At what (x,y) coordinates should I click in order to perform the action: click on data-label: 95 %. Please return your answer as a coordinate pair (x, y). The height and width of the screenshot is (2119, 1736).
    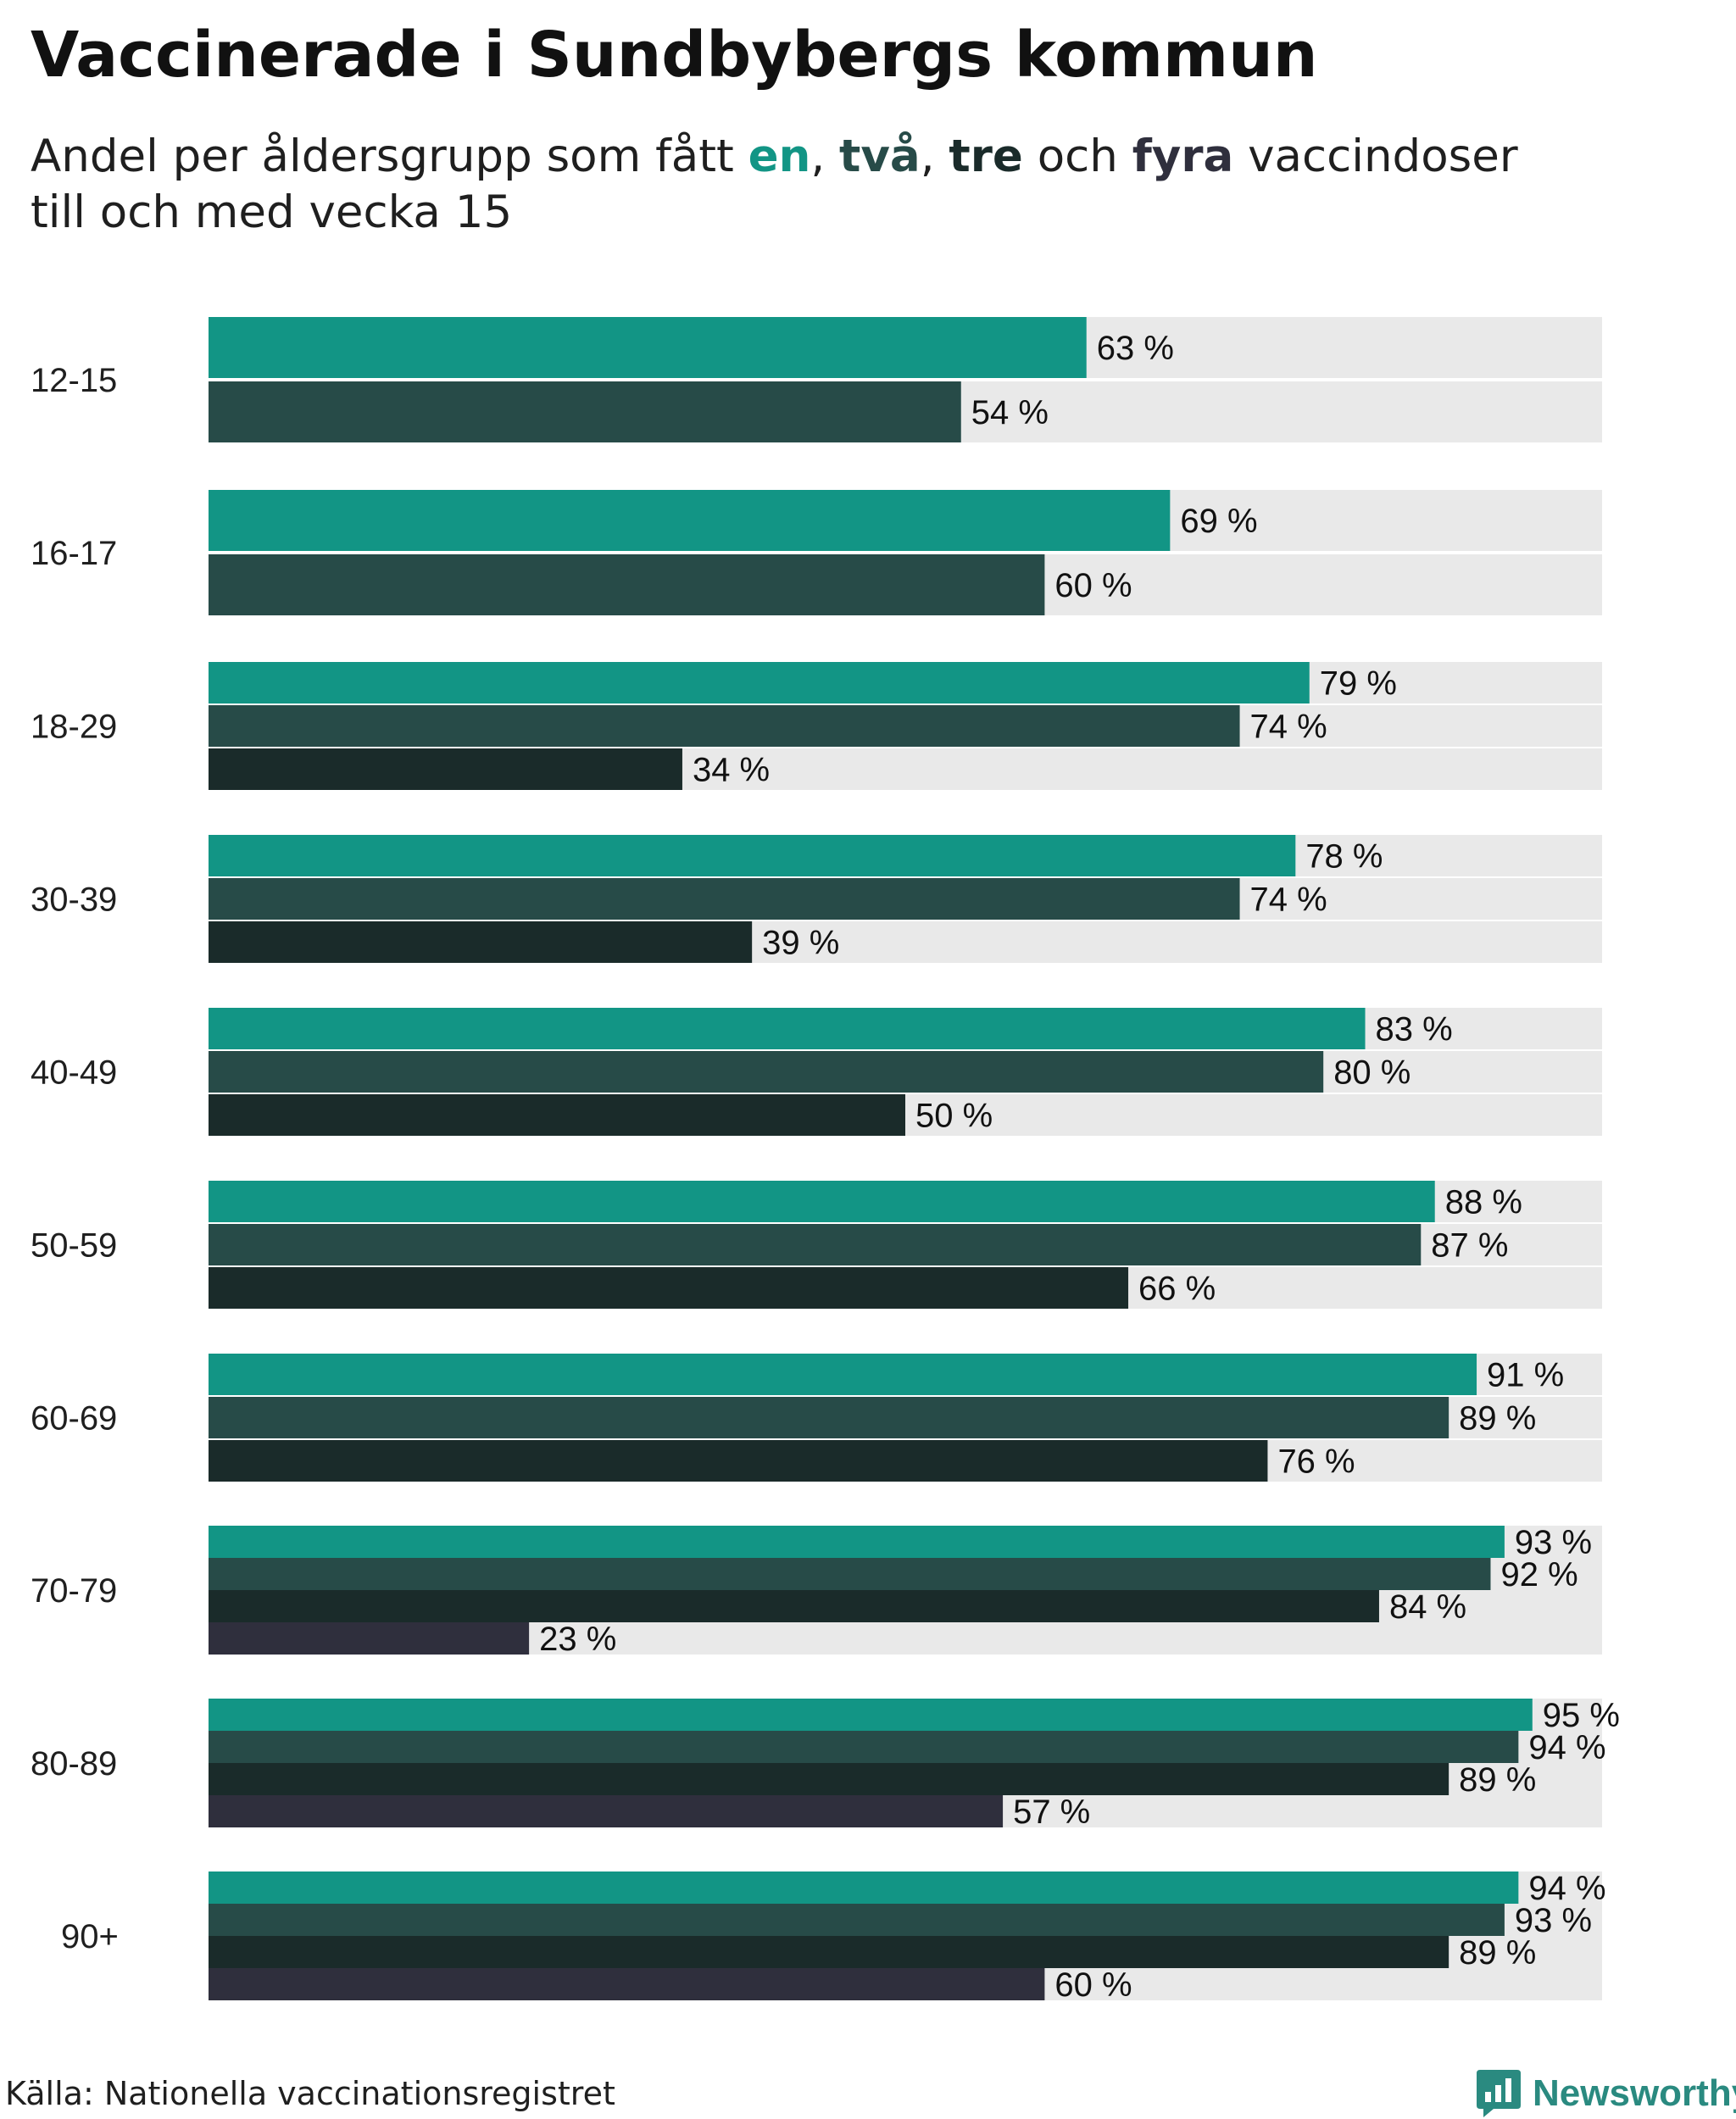
    Looking at the image, I should click on (1581, 1716).